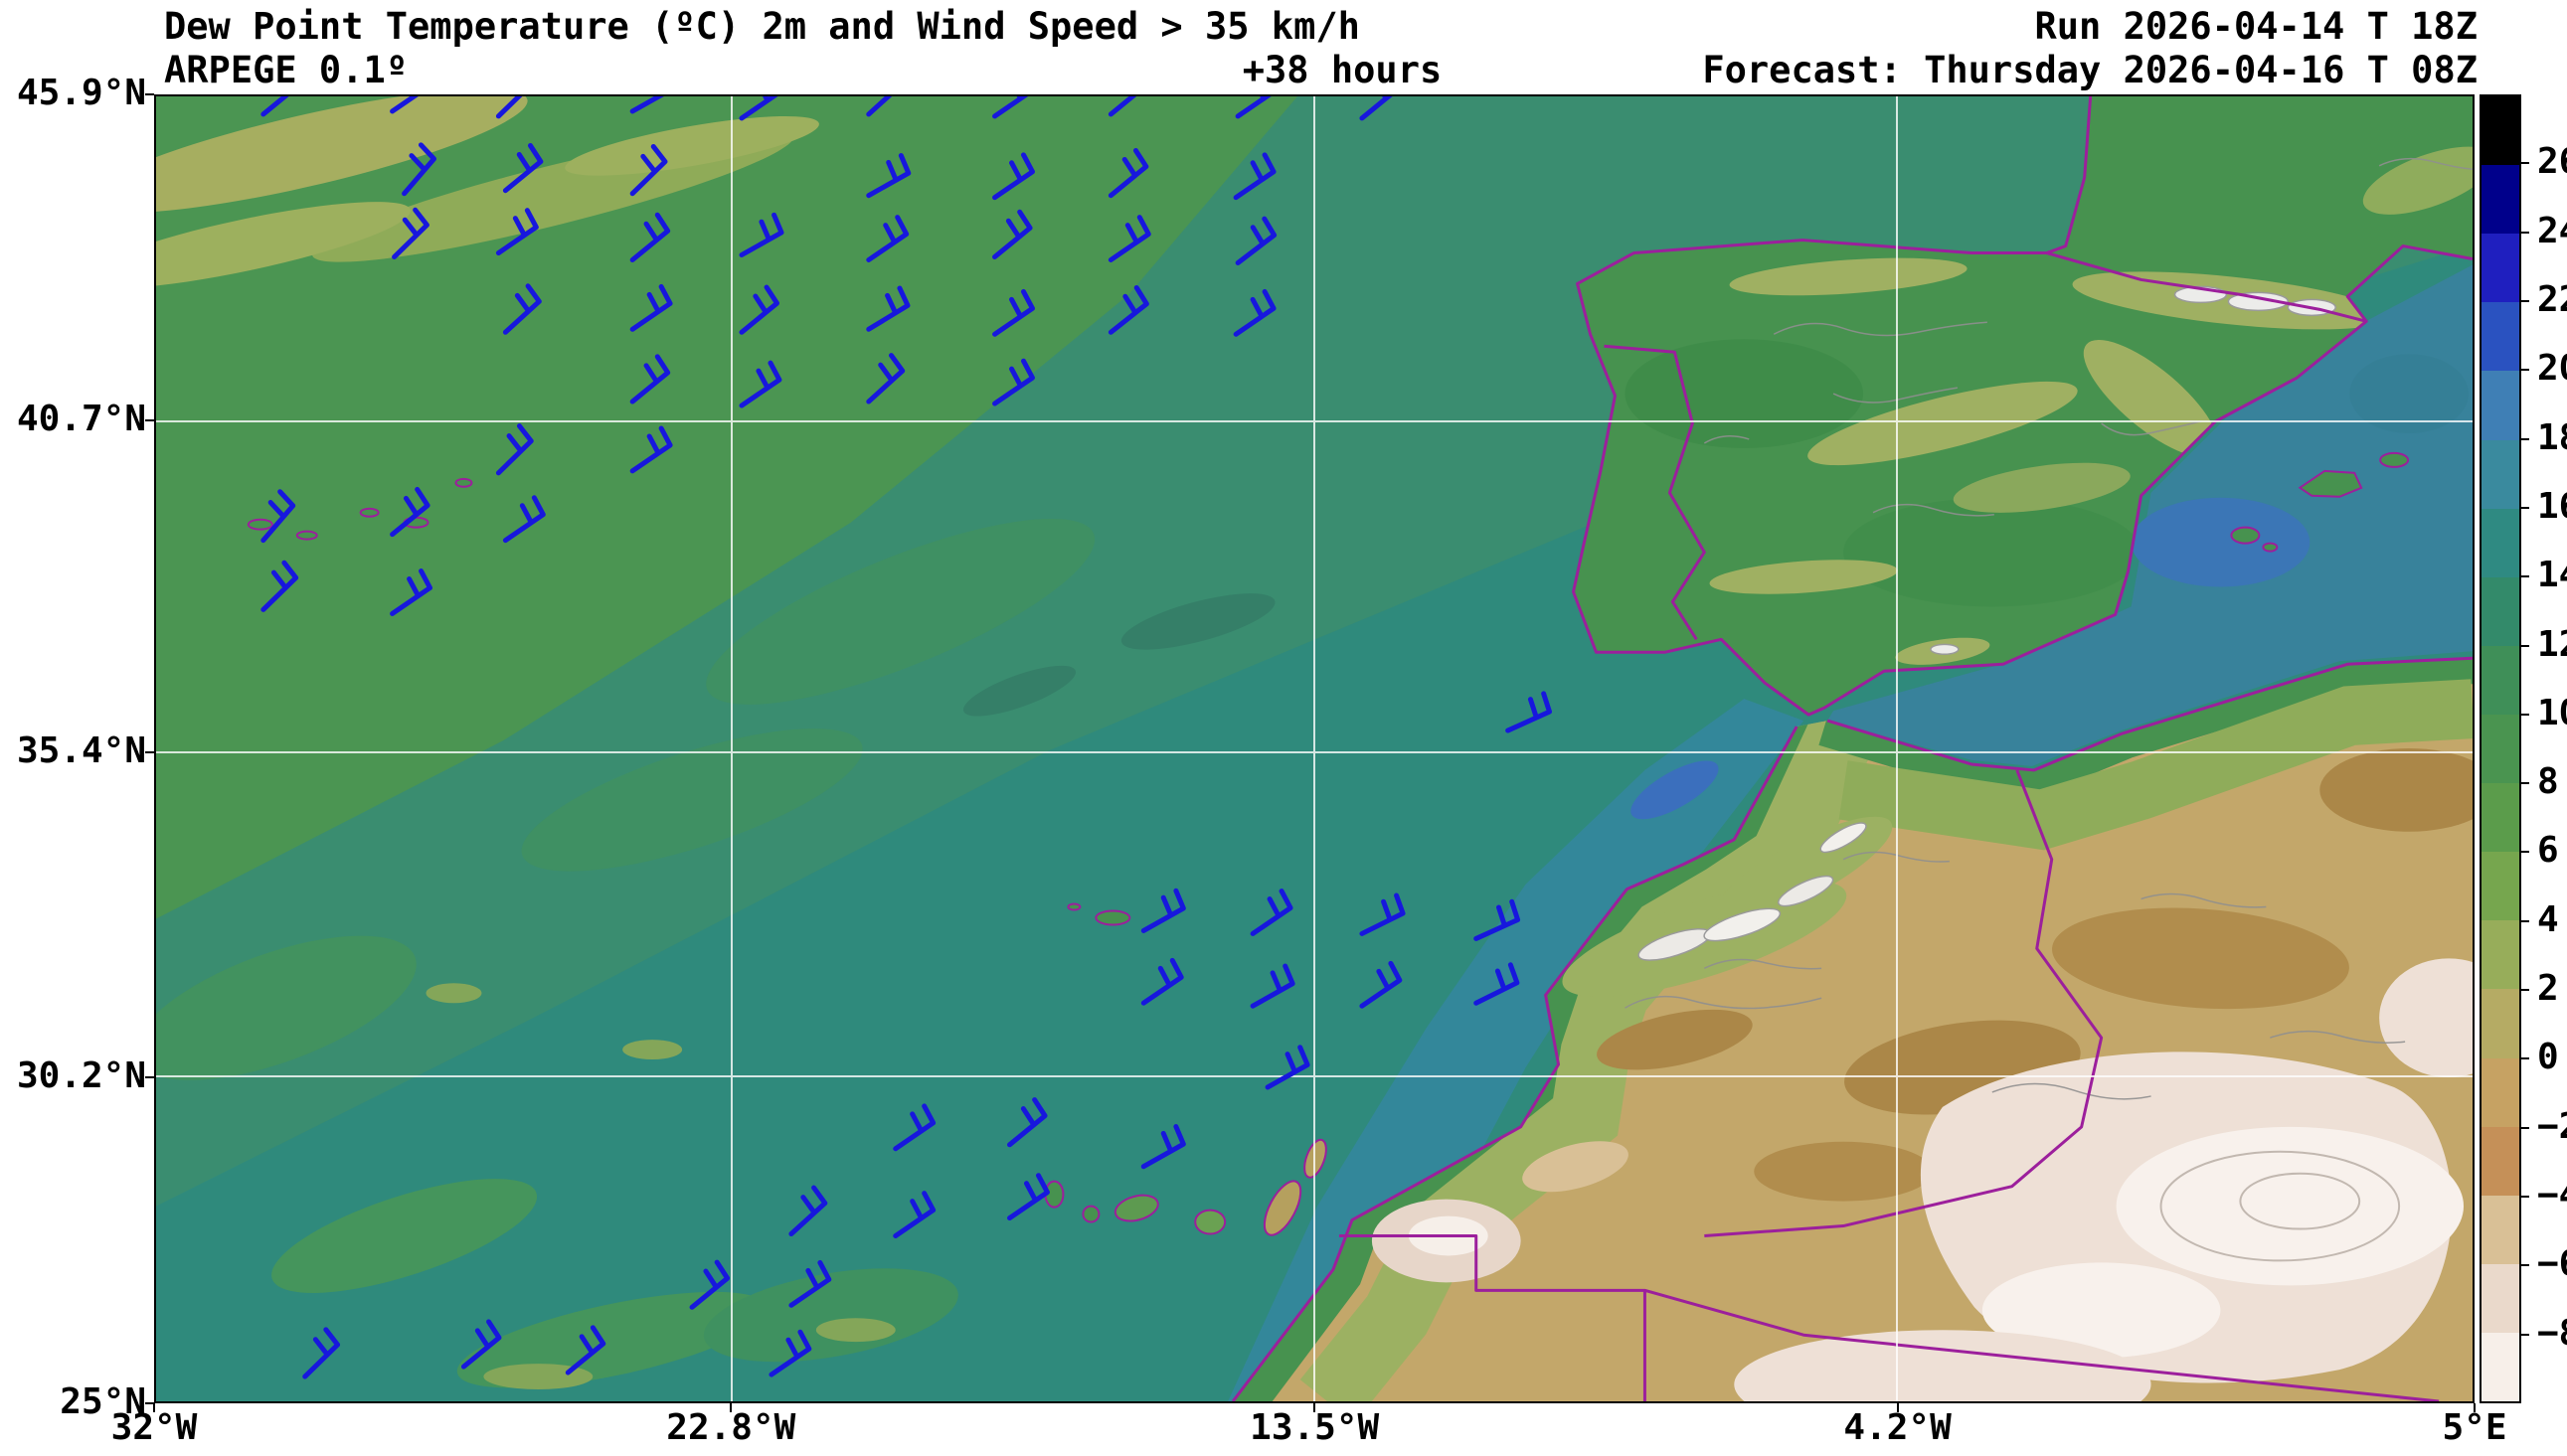 The width and height of the screenshot is (2567, 1456). Describe the element at coordinates (2552, 1126) in the screenshot. I see `colorbar-tick-label: −2` at that location.